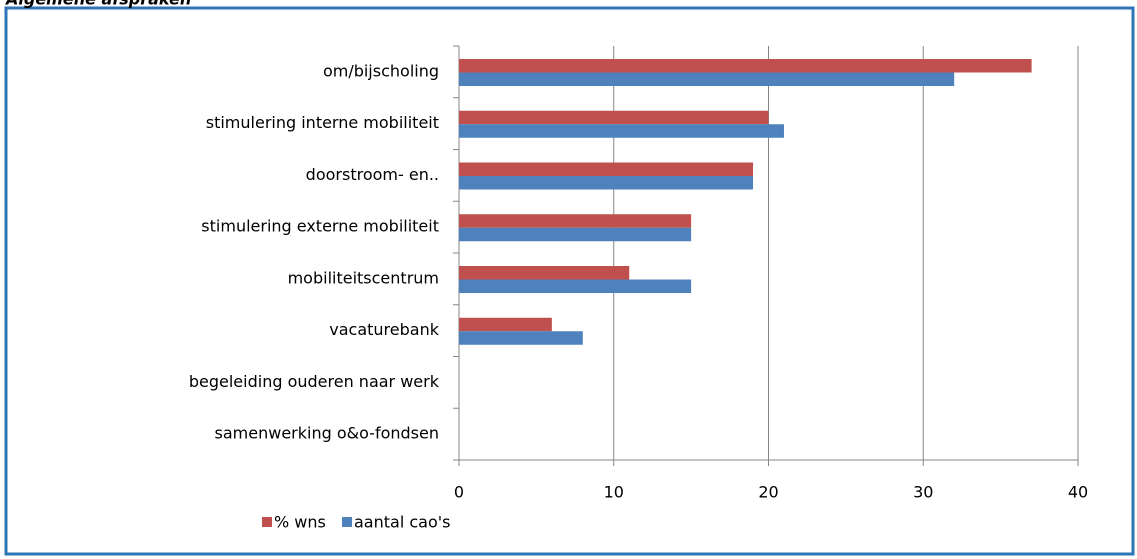 This screenshot has height=559, width=1137. I want to click on x-tick-label: 10, so click(614, 492).